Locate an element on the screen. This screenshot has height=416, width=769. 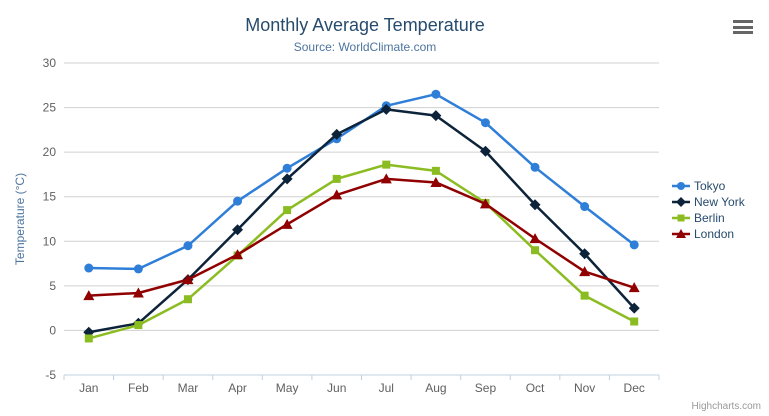
legend-item-berlin: Berlin is located at coordinates (708, 218).